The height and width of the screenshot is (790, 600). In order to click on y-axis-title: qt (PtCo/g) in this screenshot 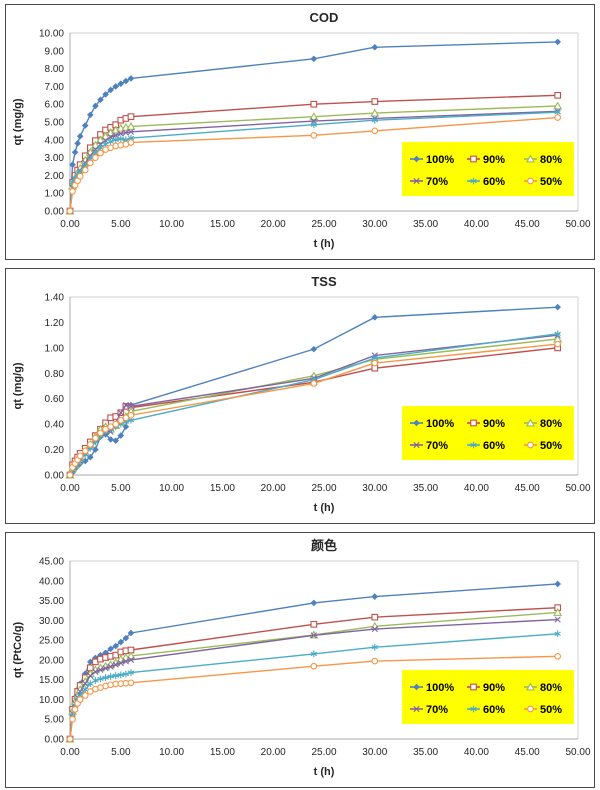, I will do `click(18, 650)`.